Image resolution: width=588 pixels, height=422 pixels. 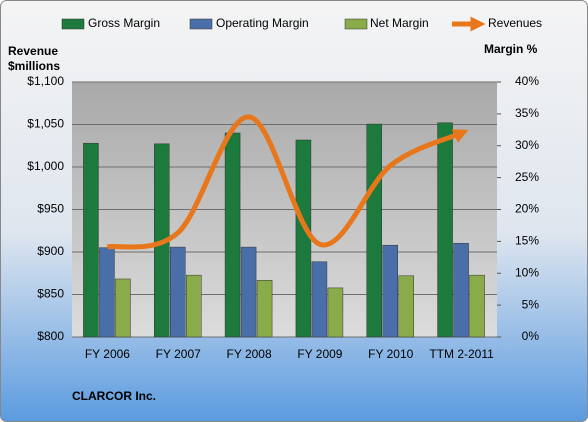 I want to click on x-tick-label: FY 2007, so click(x=178, y=354).